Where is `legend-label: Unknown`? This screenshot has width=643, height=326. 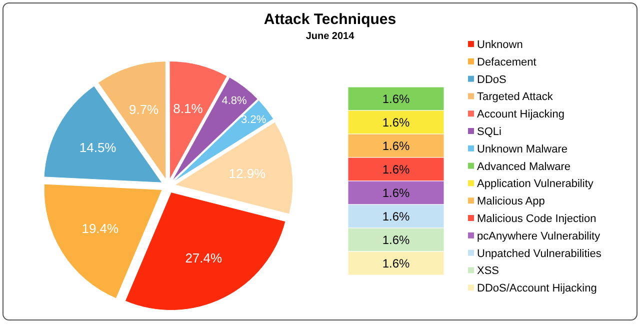
legend-label: Unknown is located at coordinates (500, 45).